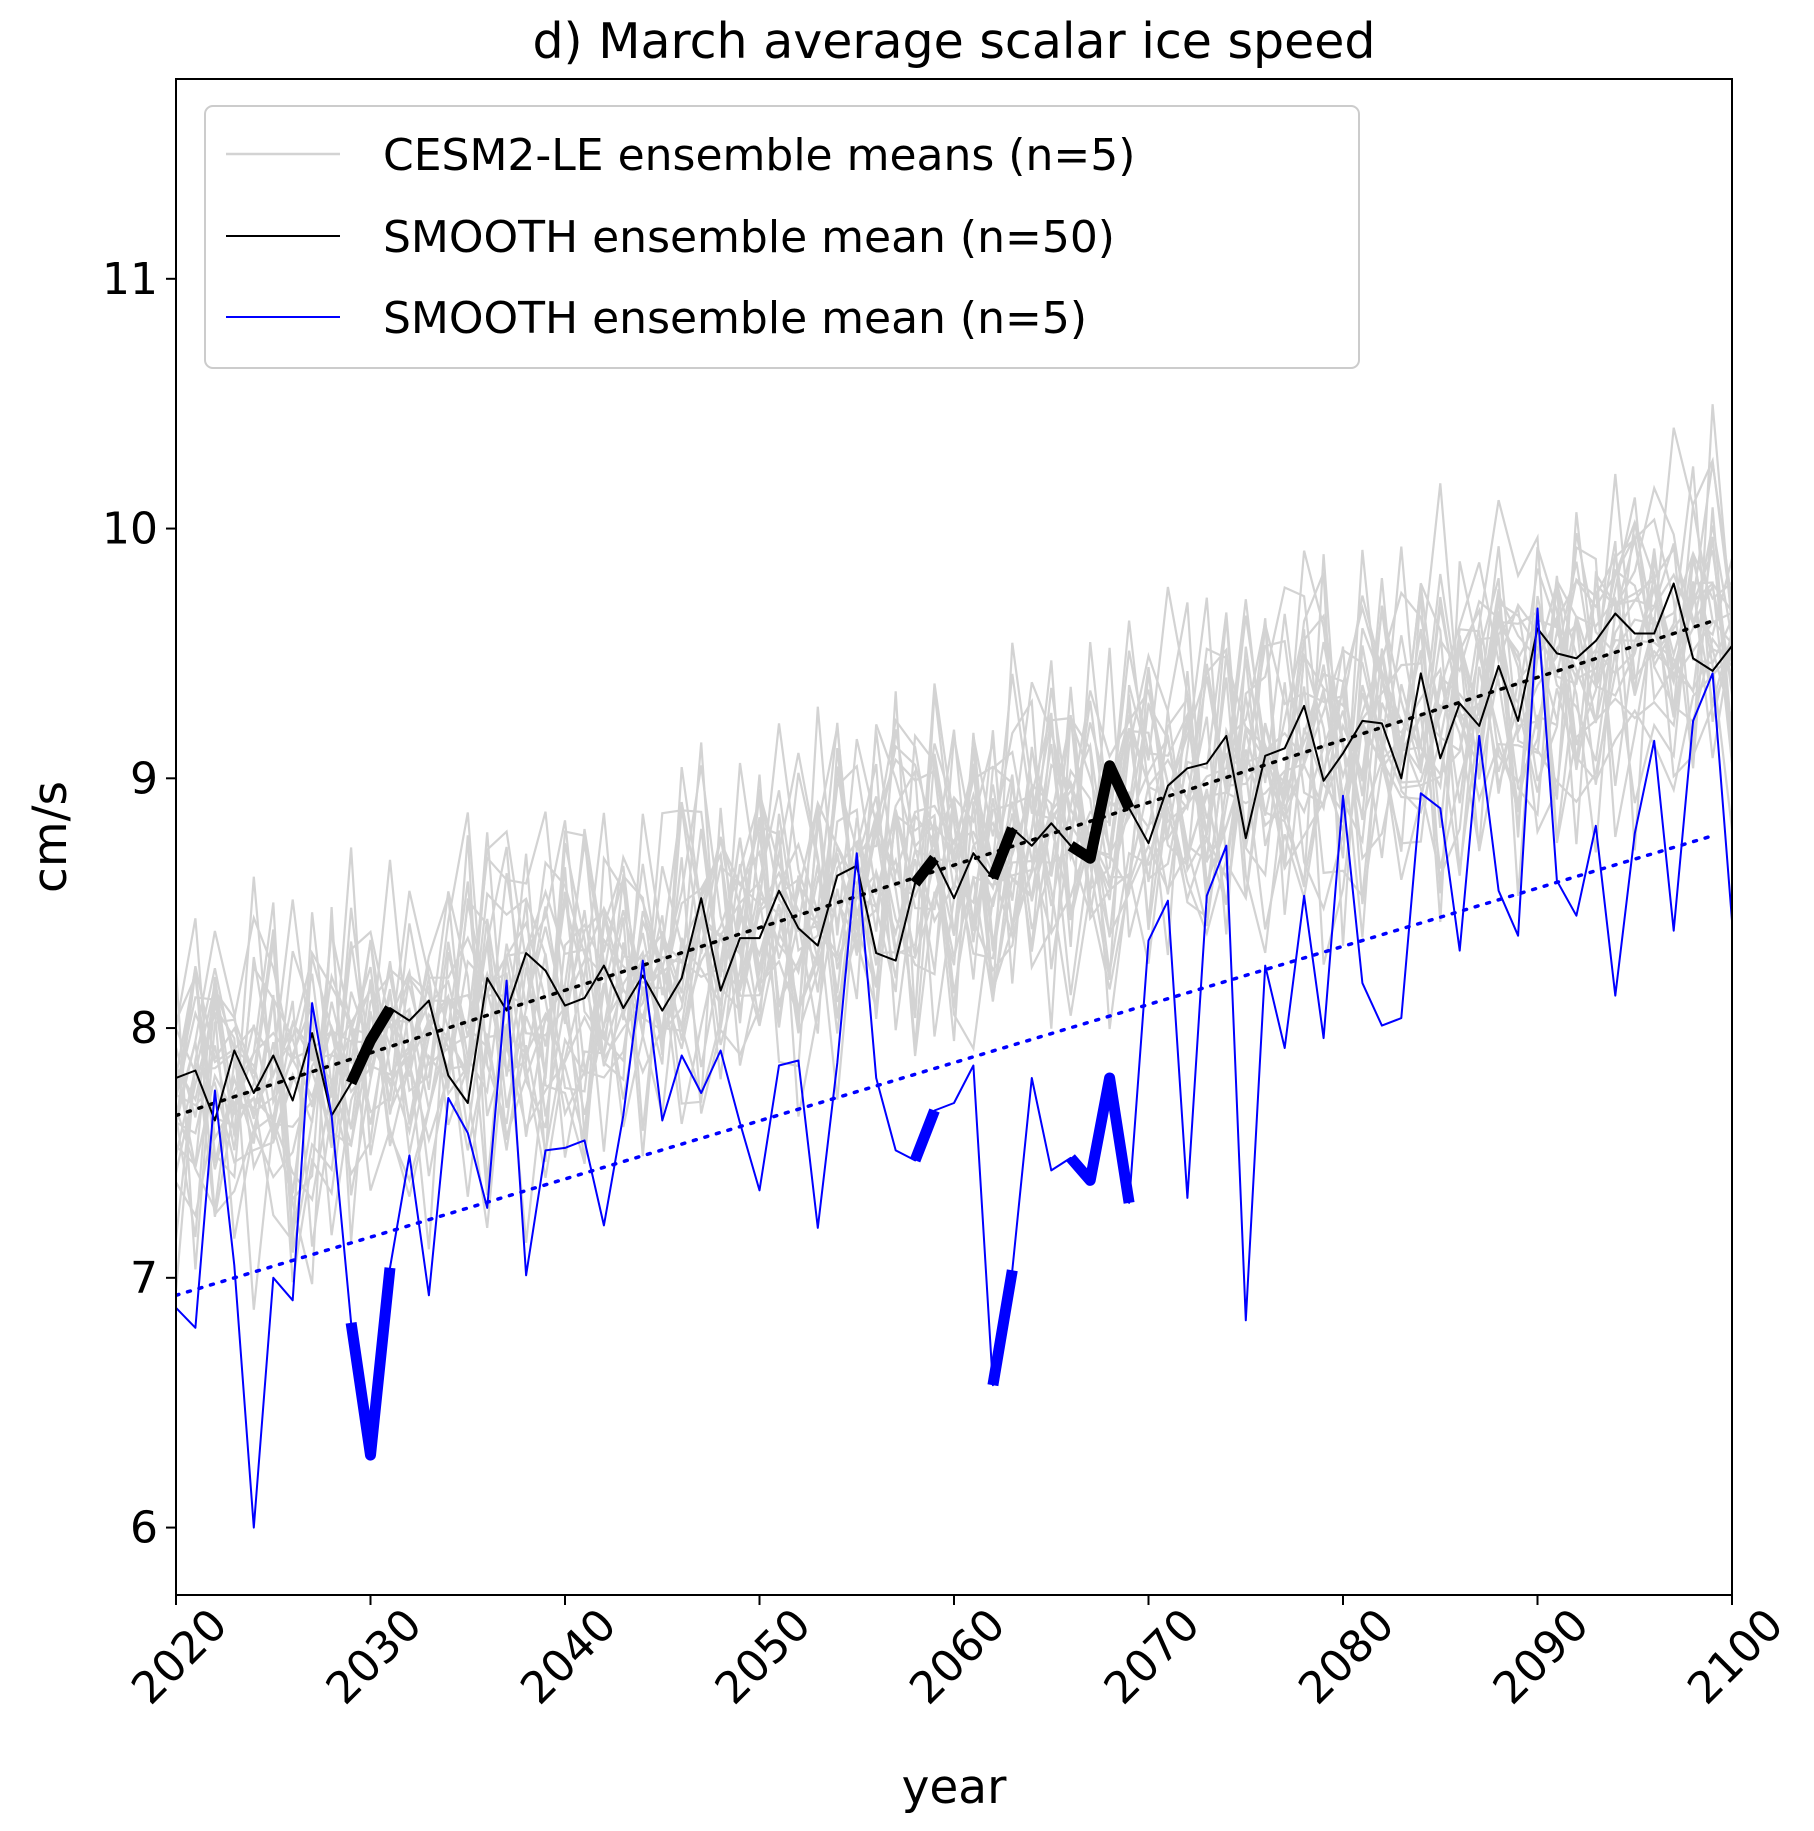  I want to click on legend-label-smooth-n5: SMOOTH ensemble mean (n=5), so click(735, 318).